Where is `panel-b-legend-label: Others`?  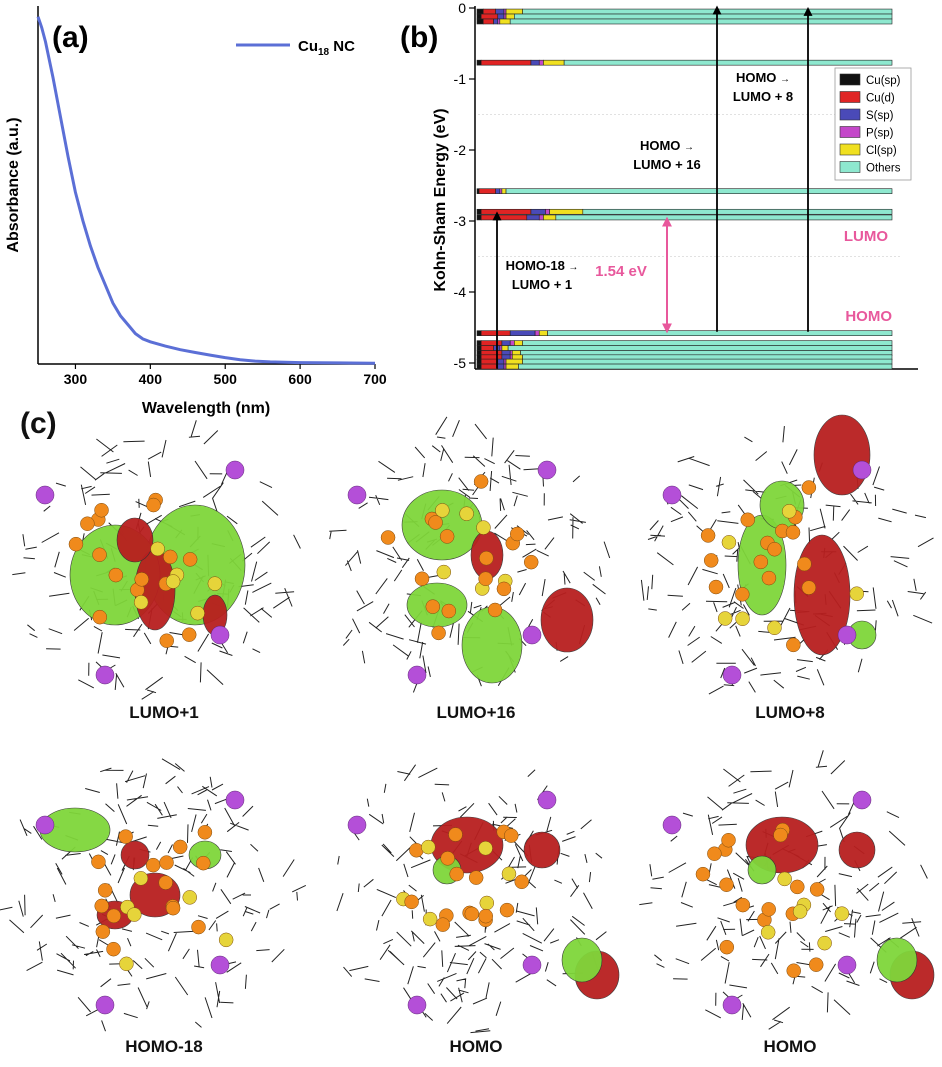
panel-b-legend-label: Others is located at coordinates (883, 169).